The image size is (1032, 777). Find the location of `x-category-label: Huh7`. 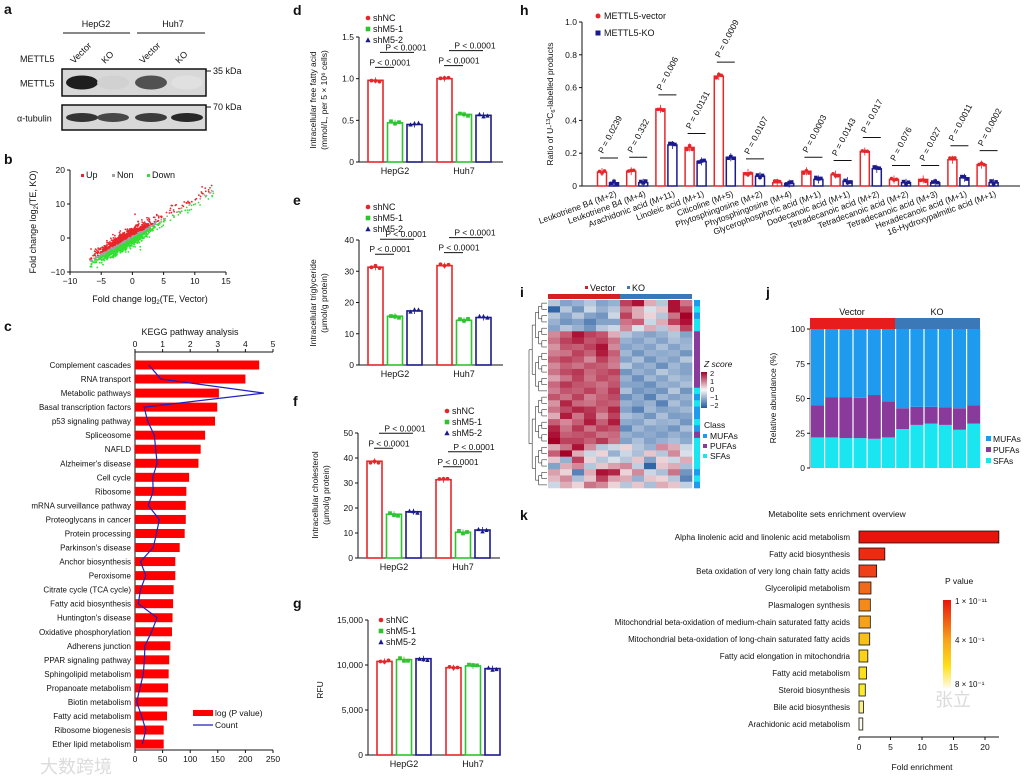

x-category-label: Huh7 is located at coordinates (464, 171).